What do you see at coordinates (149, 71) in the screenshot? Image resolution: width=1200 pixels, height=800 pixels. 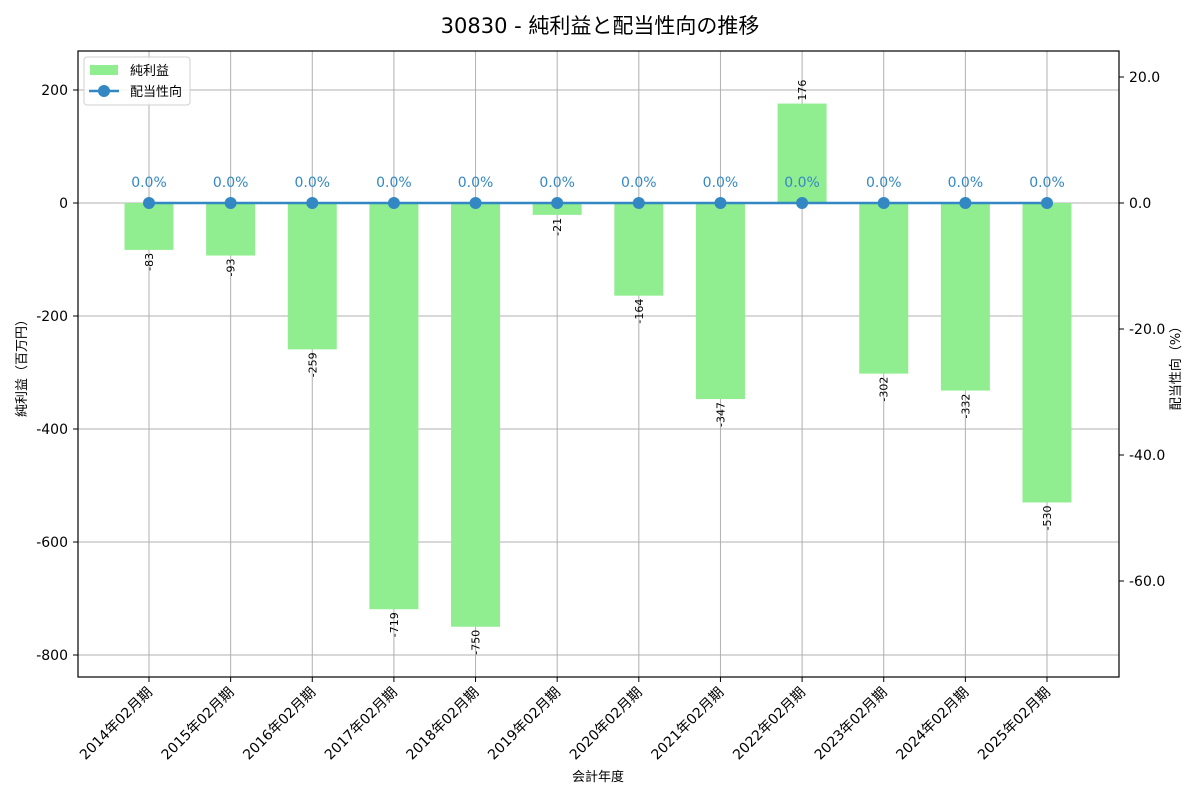 I see `legend-bar-label: 純利益` at bounding box center [149, 71].